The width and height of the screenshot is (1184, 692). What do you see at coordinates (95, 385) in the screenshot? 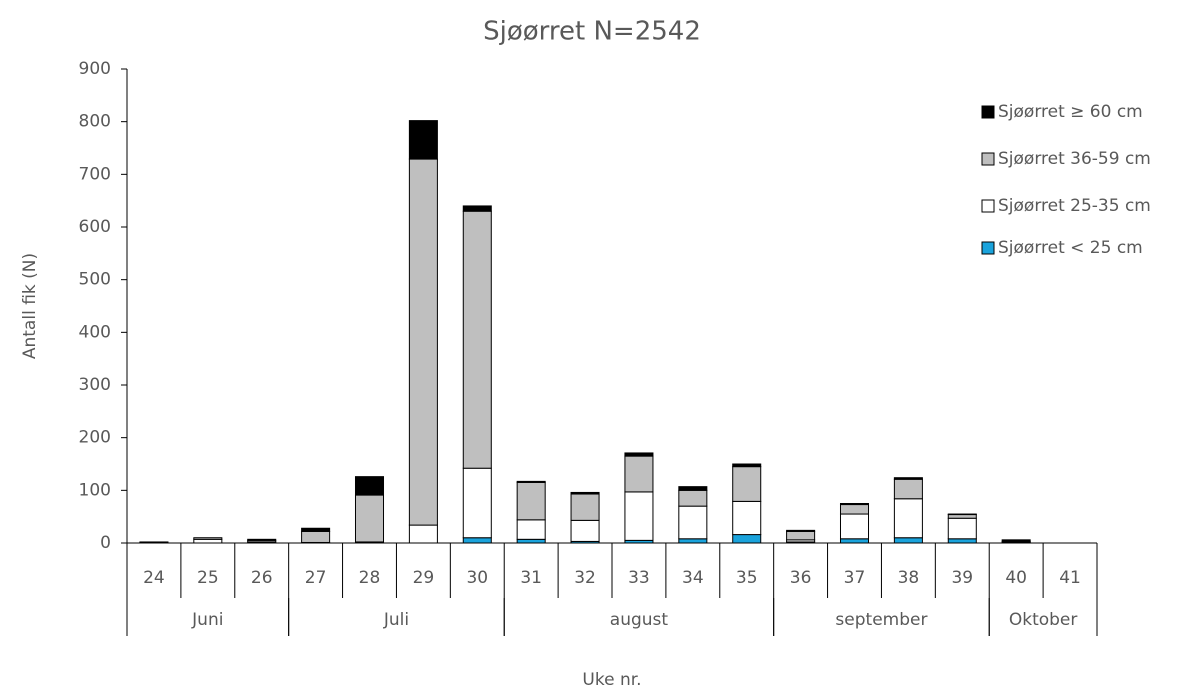
I see `y-tick-label: 300` at bounding box center [95, 385].